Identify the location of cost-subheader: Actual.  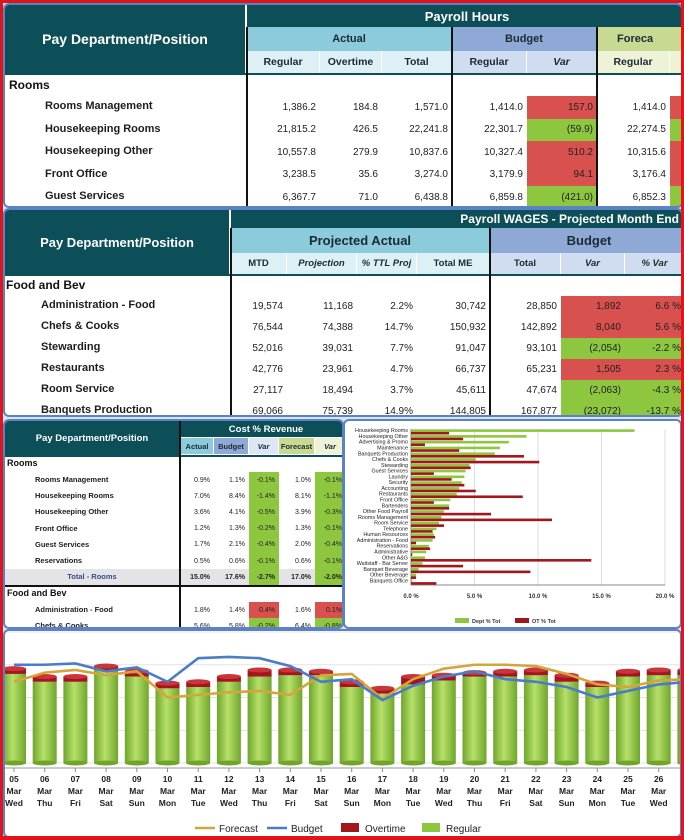
(197, 446).